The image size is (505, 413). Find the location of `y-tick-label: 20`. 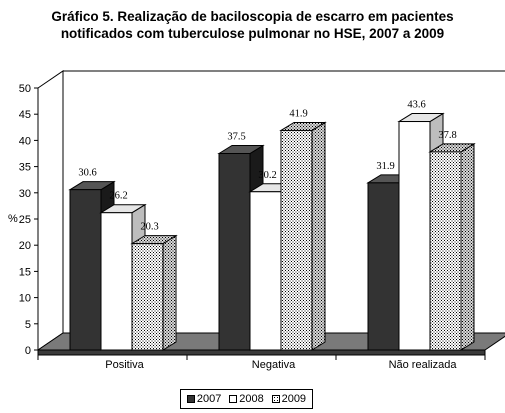

y-tick-label: 20 is located at coordinates (25, 246).